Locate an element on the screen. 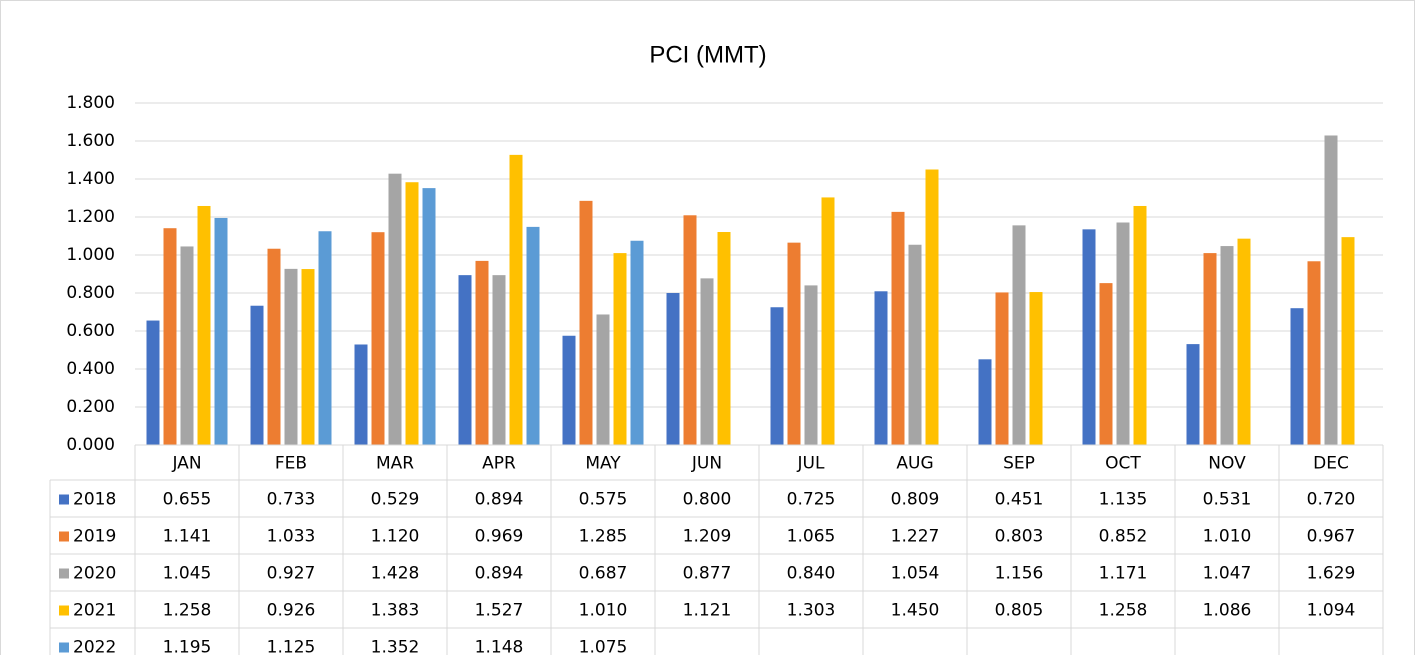 The width and height of the screenshot is (1415, 655). table-cell: 0.531 is located at coordinates (1227, 500).